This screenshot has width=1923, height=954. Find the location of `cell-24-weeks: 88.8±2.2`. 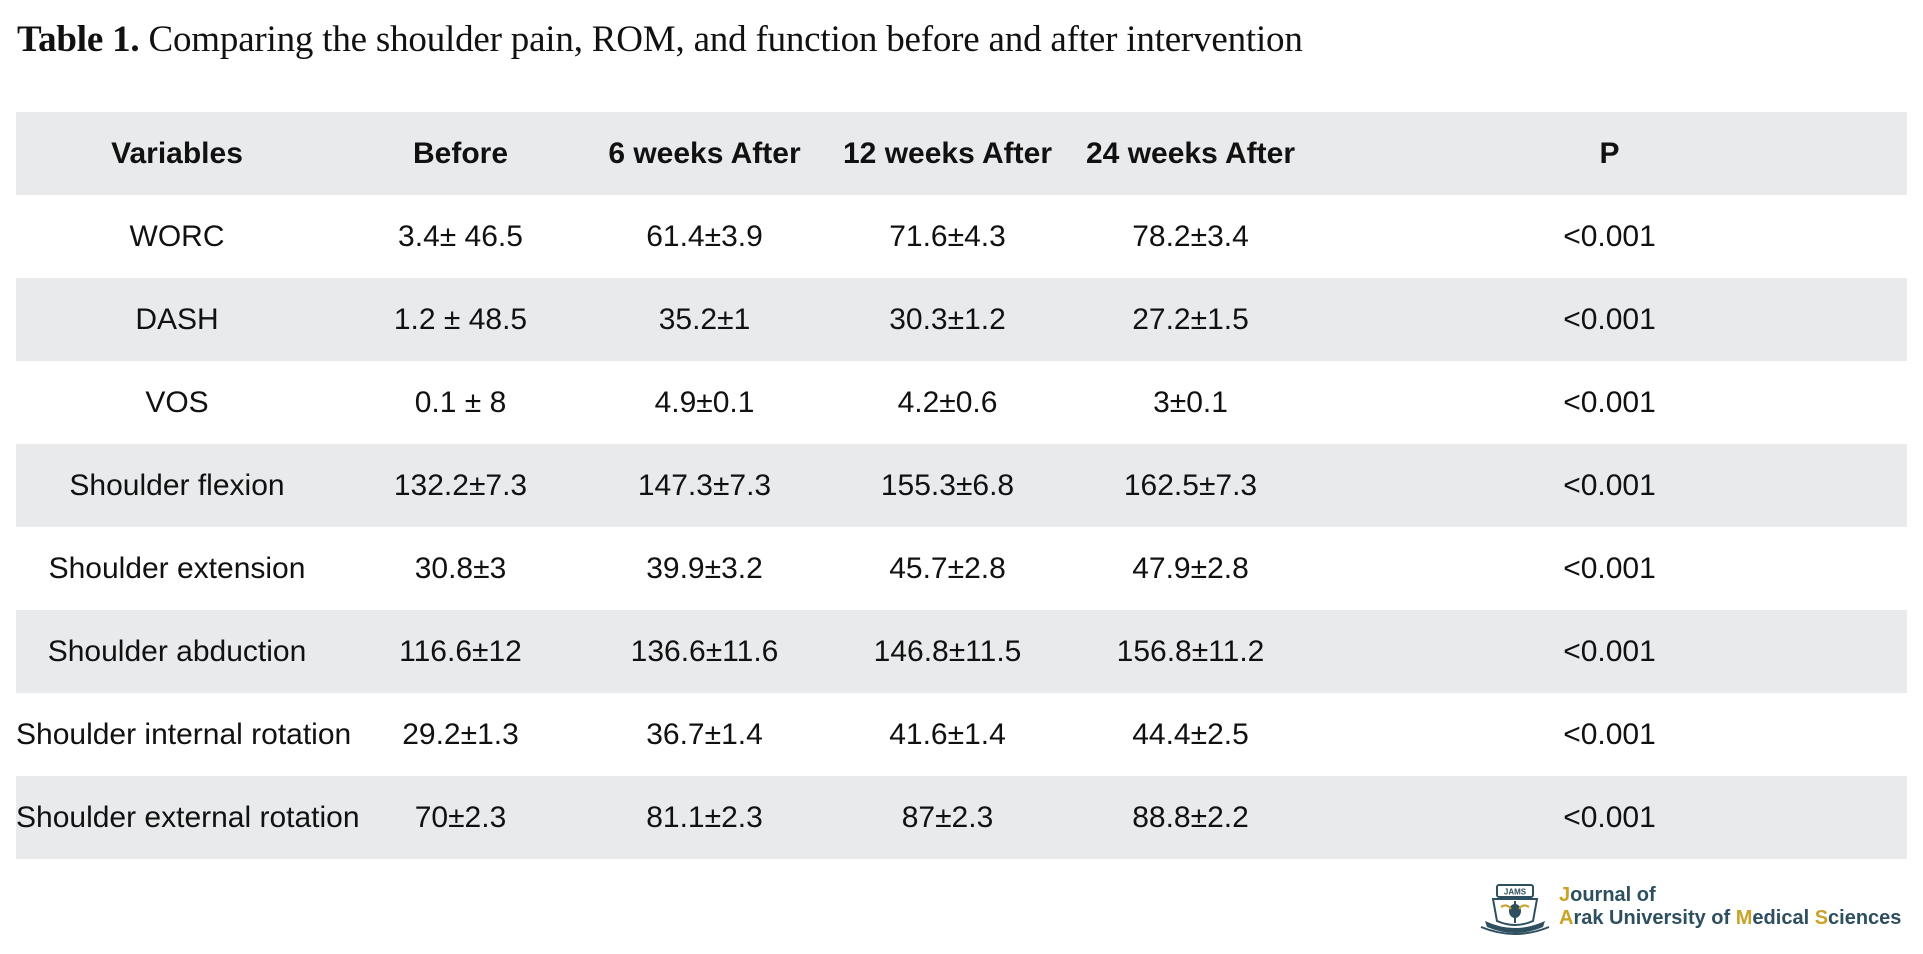

cell-24-weeks: 88.8±2.2 is located at coordinates (1190, 817).